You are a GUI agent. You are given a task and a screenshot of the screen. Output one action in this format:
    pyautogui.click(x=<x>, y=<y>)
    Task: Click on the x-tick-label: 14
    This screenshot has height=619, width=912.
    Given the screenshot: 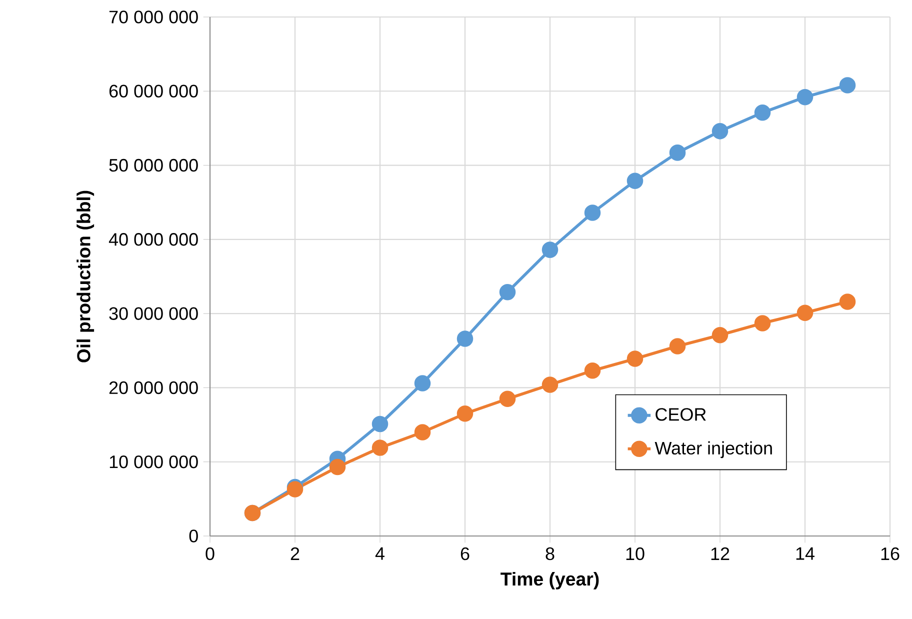 What is the action you would take?
    pyautogui.click(x=805, y=553)
    